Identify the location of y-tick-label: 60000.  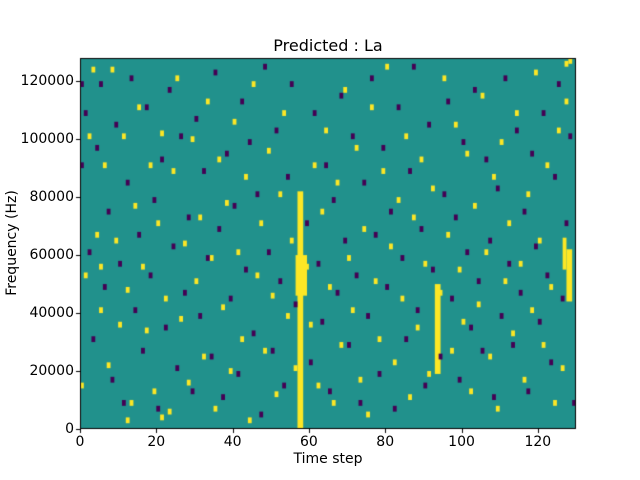
(51, 255).